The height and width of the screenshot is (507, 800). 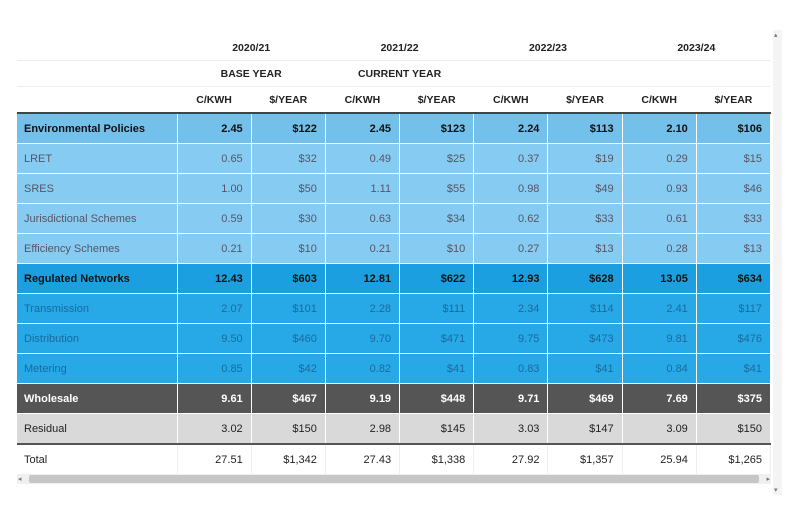 I want to click on cell: $1,342, so click(x=288, y=459).